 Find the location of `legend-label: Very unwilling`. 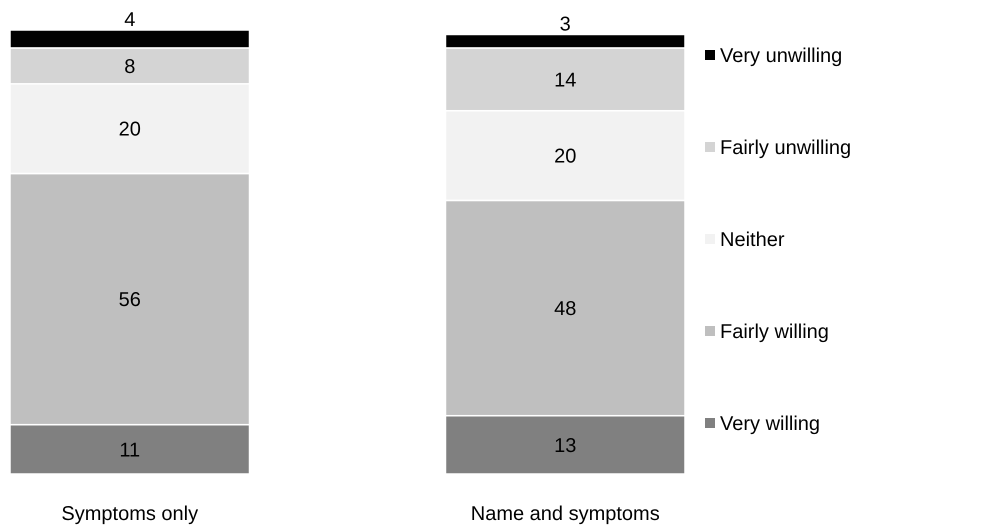

legend-label: Very unwilling is located at coordinates (781, 56).